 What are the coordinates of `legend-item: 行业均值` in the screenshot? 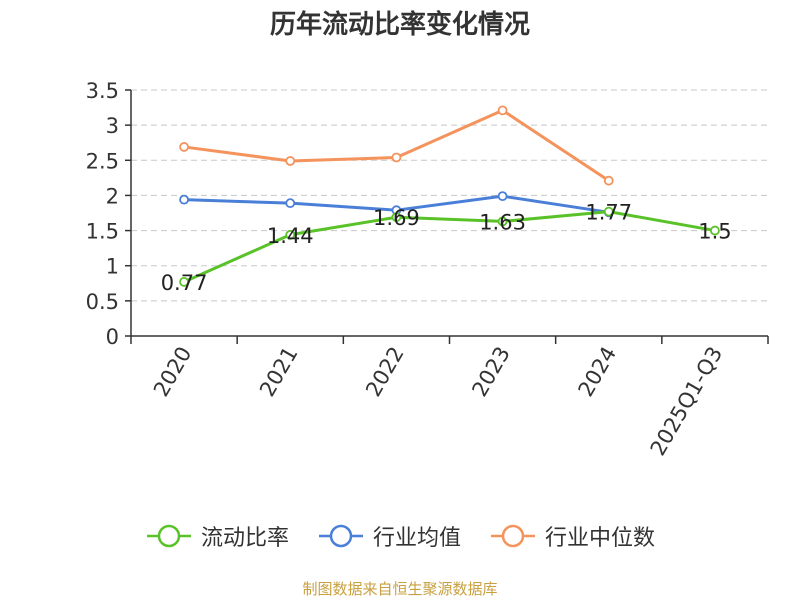 It's located at (389, 536).